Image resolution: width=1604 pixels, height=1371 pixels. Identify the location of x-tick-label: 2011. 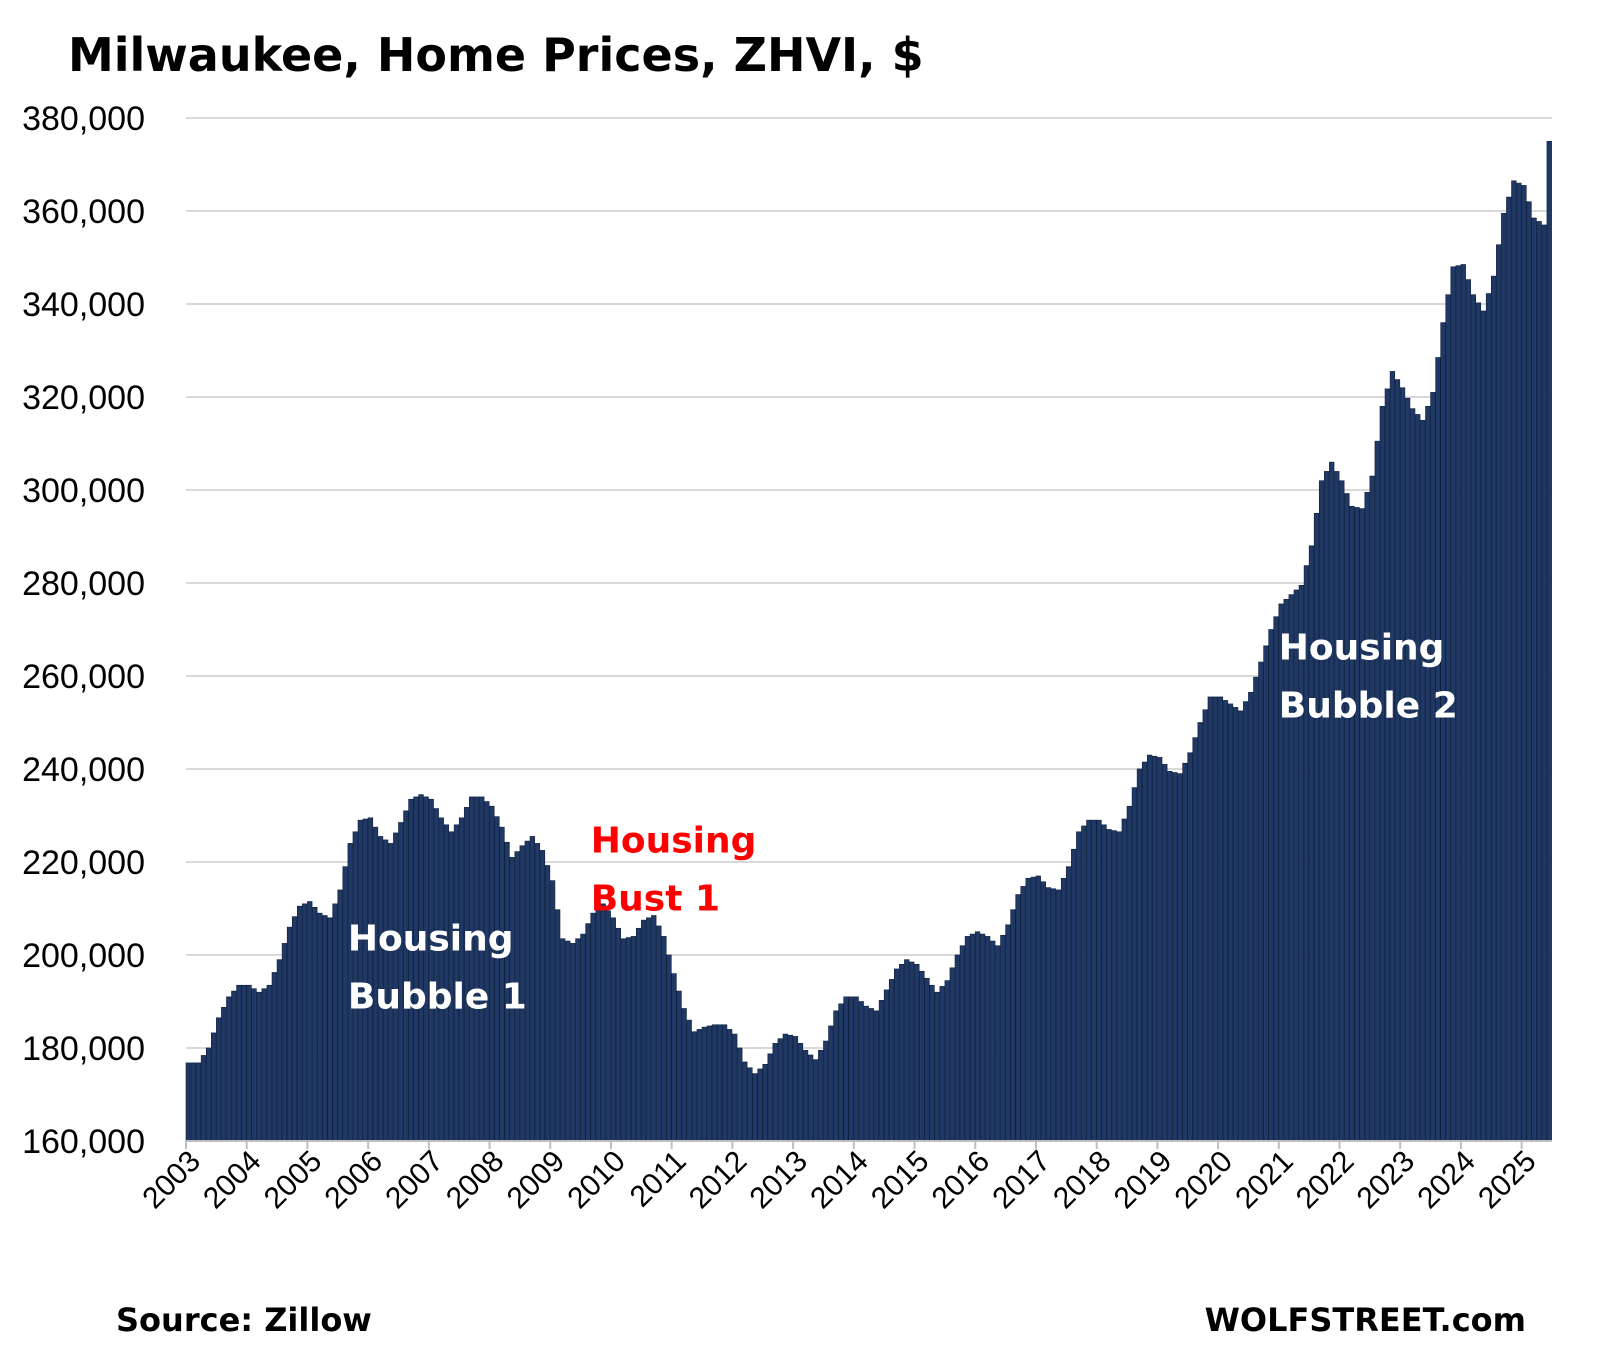
(658, 1179).